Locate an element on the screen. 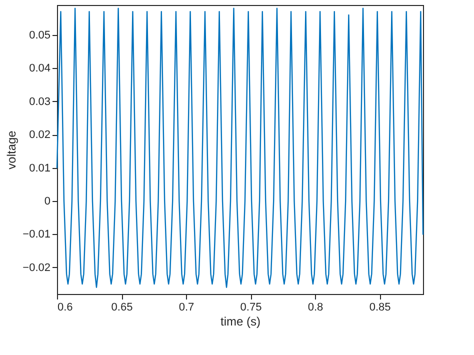 The image size is (474, 355). y-tick-label: 0 is located at coordinates (47, 201).